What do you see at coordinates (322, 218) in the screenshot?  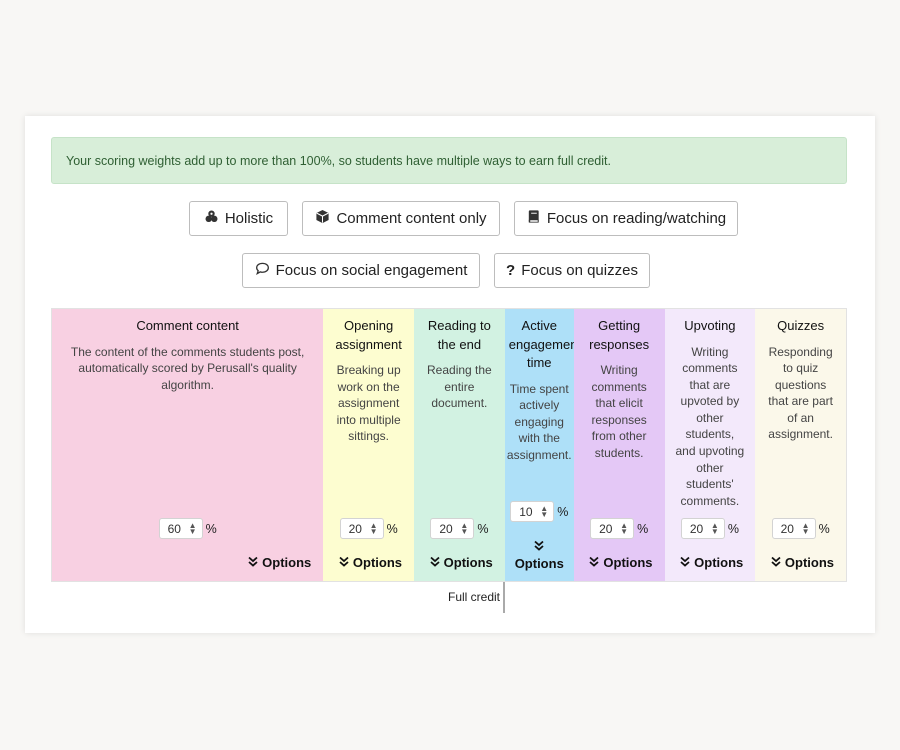 I see `cube-icon` at bounding box center [322, 218].